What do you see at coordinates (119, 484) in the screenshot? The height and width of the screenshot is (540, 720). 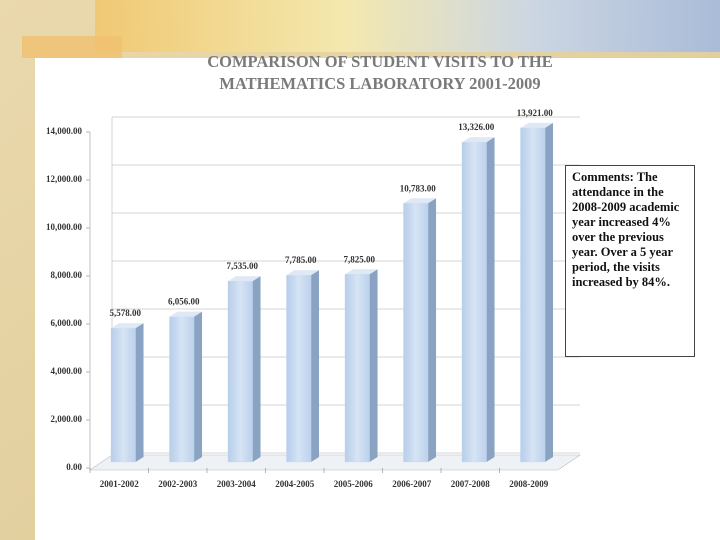 I see `x-tick-label: 2001-2002` at bounding box center [119, 484].